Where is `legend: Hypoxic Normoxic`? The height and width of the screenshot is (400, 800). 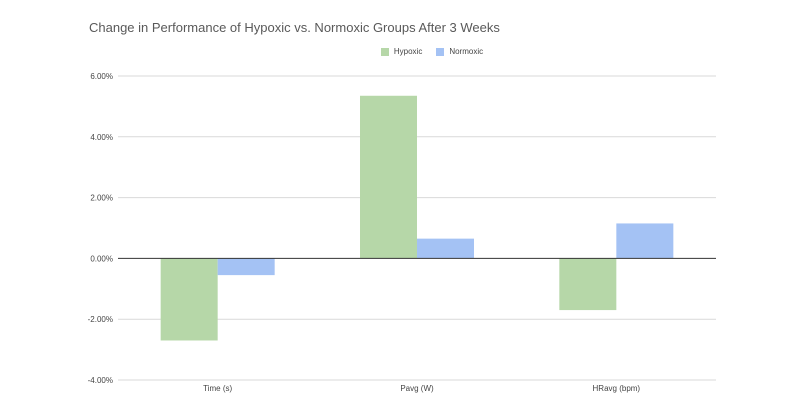 legend: Hypoxic Normoxic is located at coordinates (400, 51).